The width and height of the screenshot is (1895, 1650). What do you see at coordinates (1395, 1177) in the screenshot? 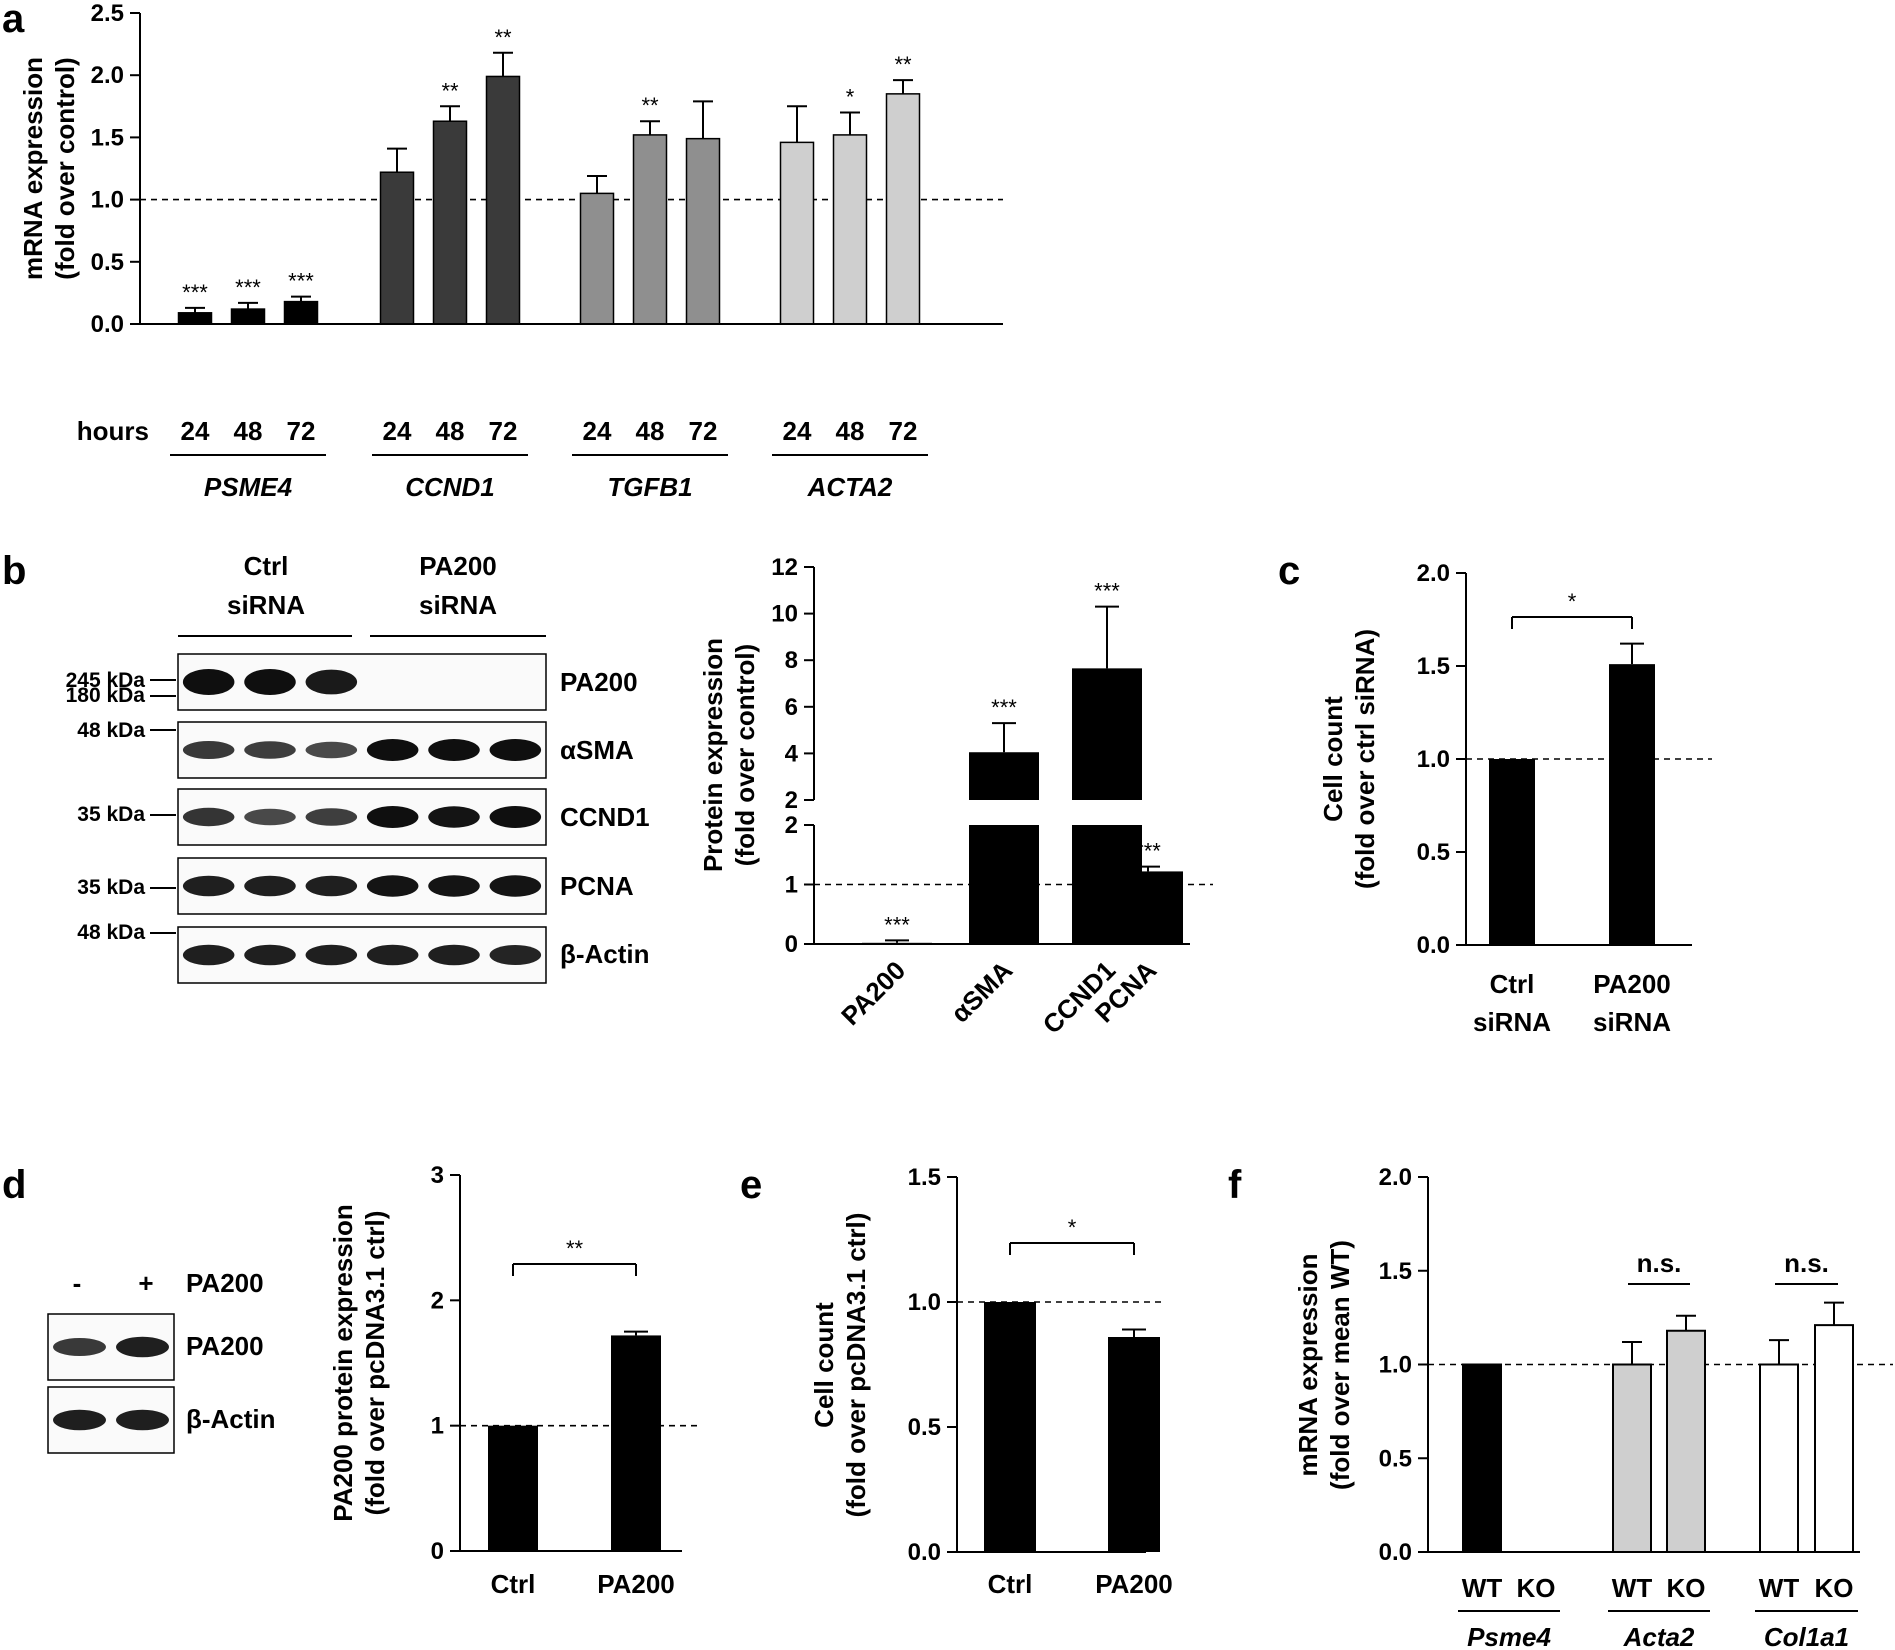
I see `y-tick-label-f-4: 2.0` at bounding box center [1395, 1177].